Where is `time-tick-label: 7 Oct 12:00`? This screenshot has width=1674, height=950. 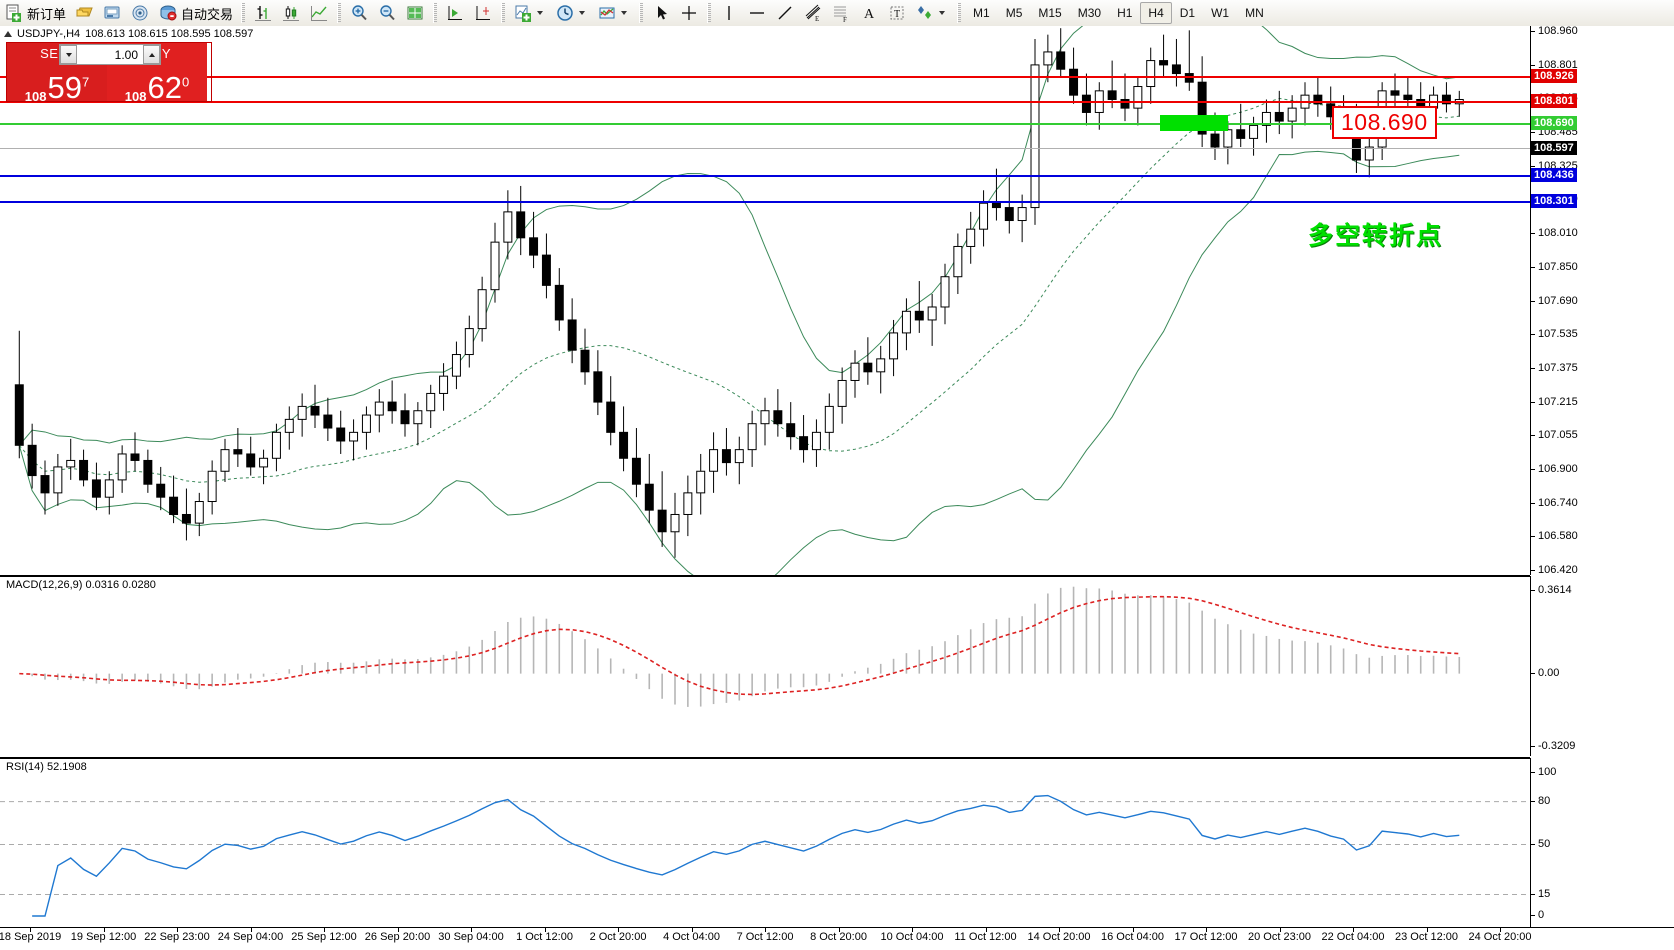 time-tick-label: 7 Oct 12:00 is located at coordinates (765, 937).